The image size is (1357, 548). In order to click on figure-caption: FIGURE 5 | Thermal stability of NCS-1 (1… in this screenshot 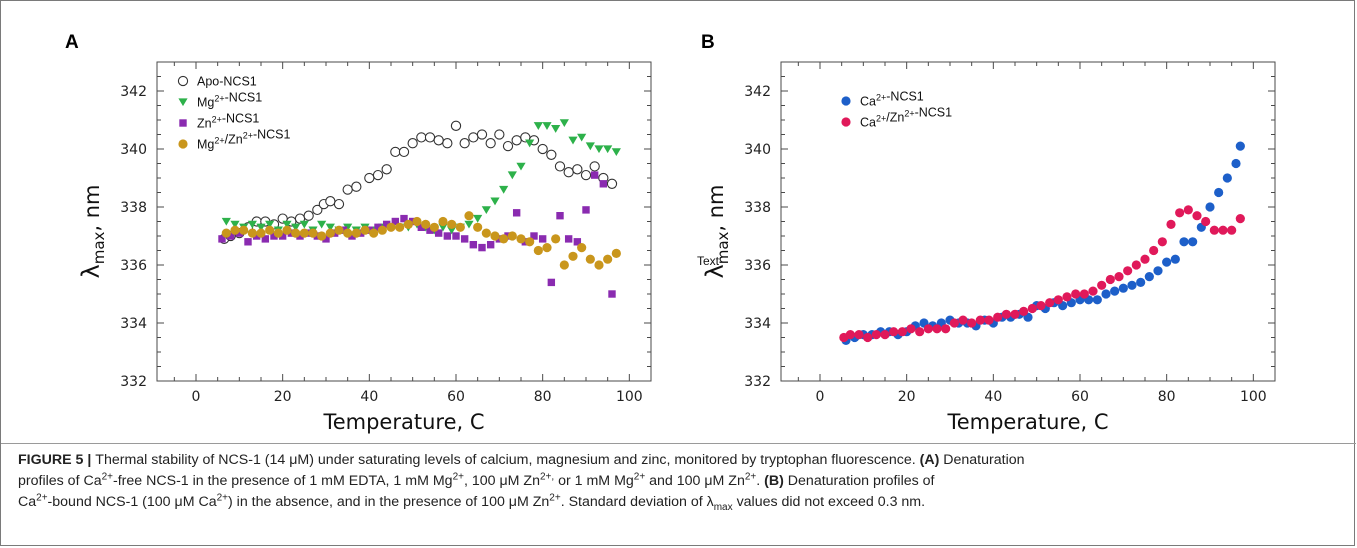, I will do `click(680, 481)`.